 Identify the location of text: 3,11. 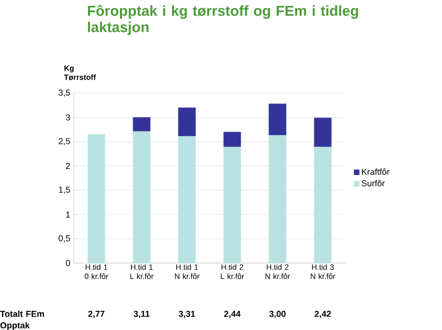
(142, 314).